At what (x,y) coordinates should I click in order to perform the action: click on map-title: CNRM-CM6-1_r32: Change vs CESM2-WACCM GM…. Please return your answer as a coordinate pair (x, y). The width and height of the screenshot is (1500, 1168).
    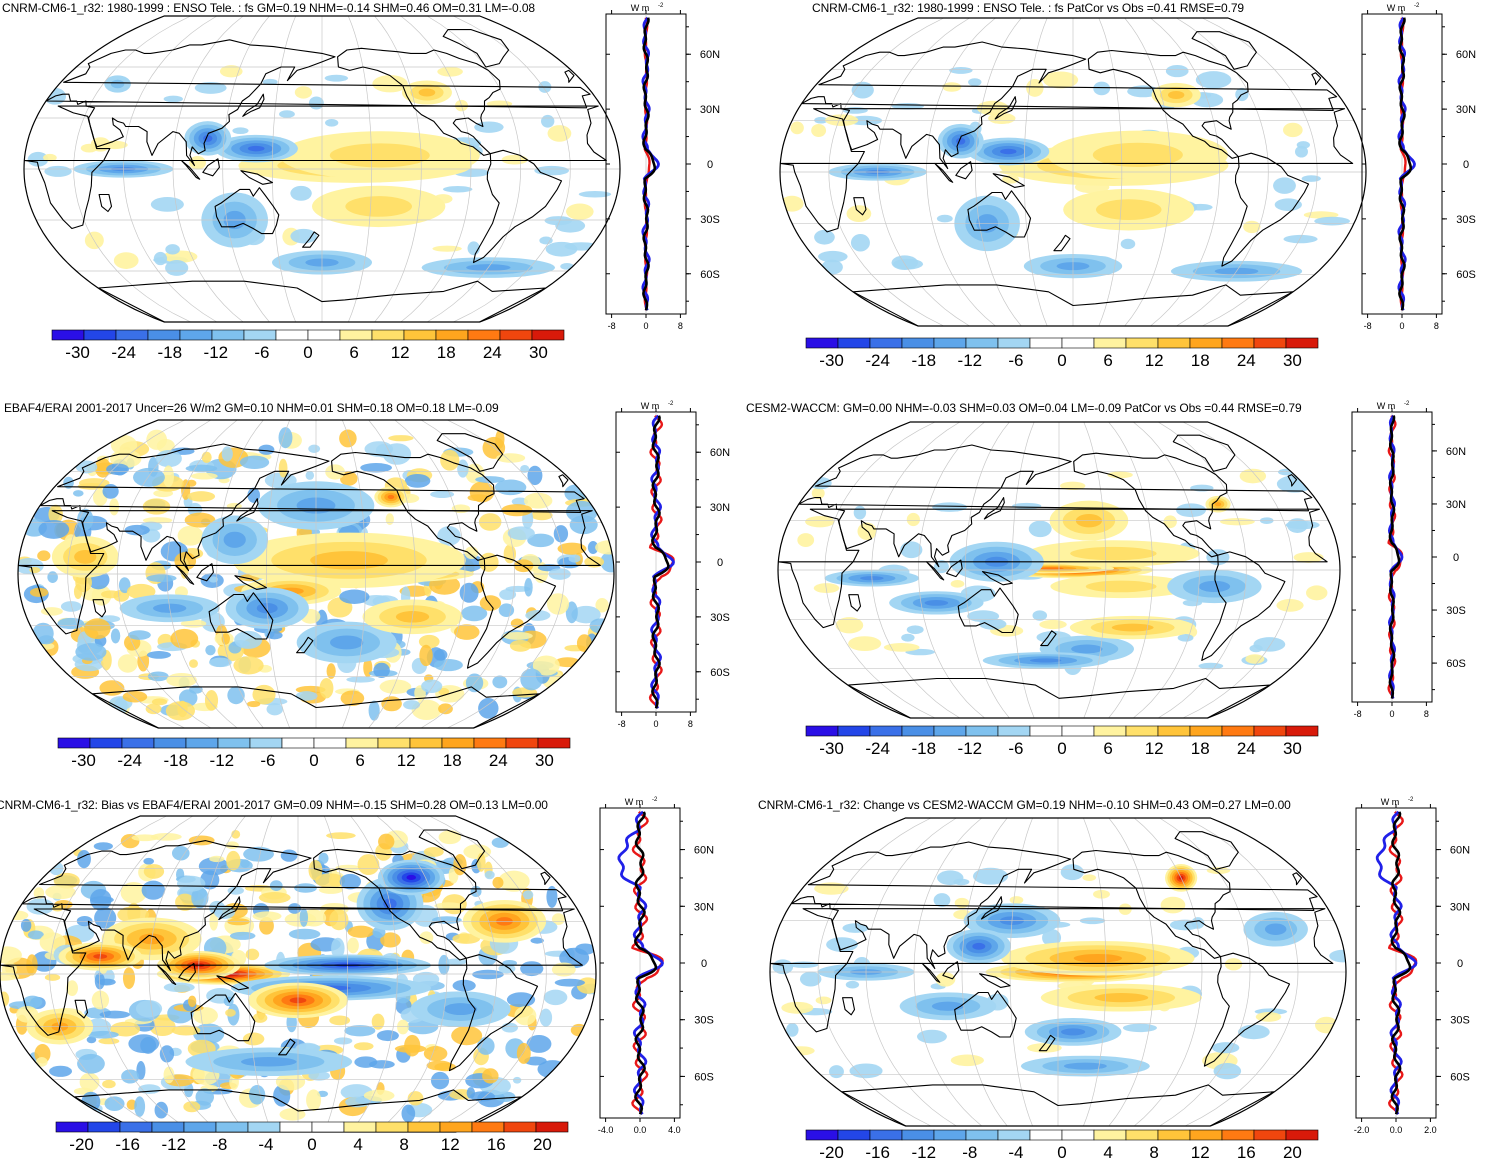
    Looking at the image, I should click on (1024, 805).